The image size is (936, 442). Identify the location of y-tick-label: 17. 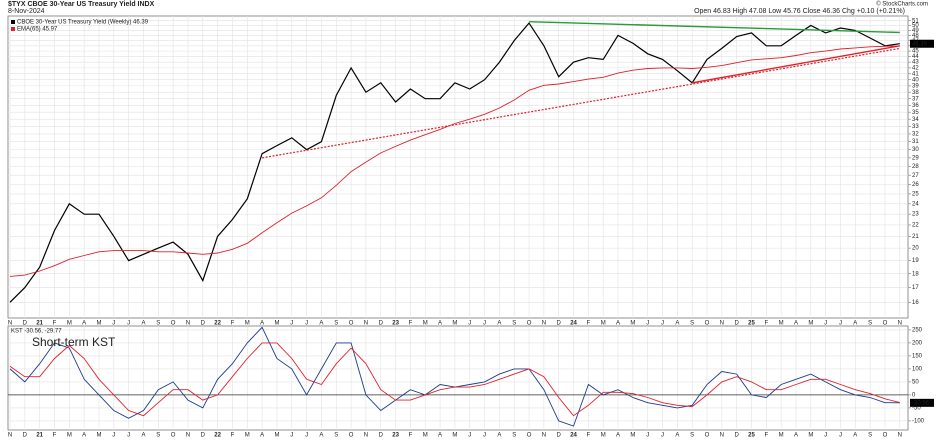
(915, 288).